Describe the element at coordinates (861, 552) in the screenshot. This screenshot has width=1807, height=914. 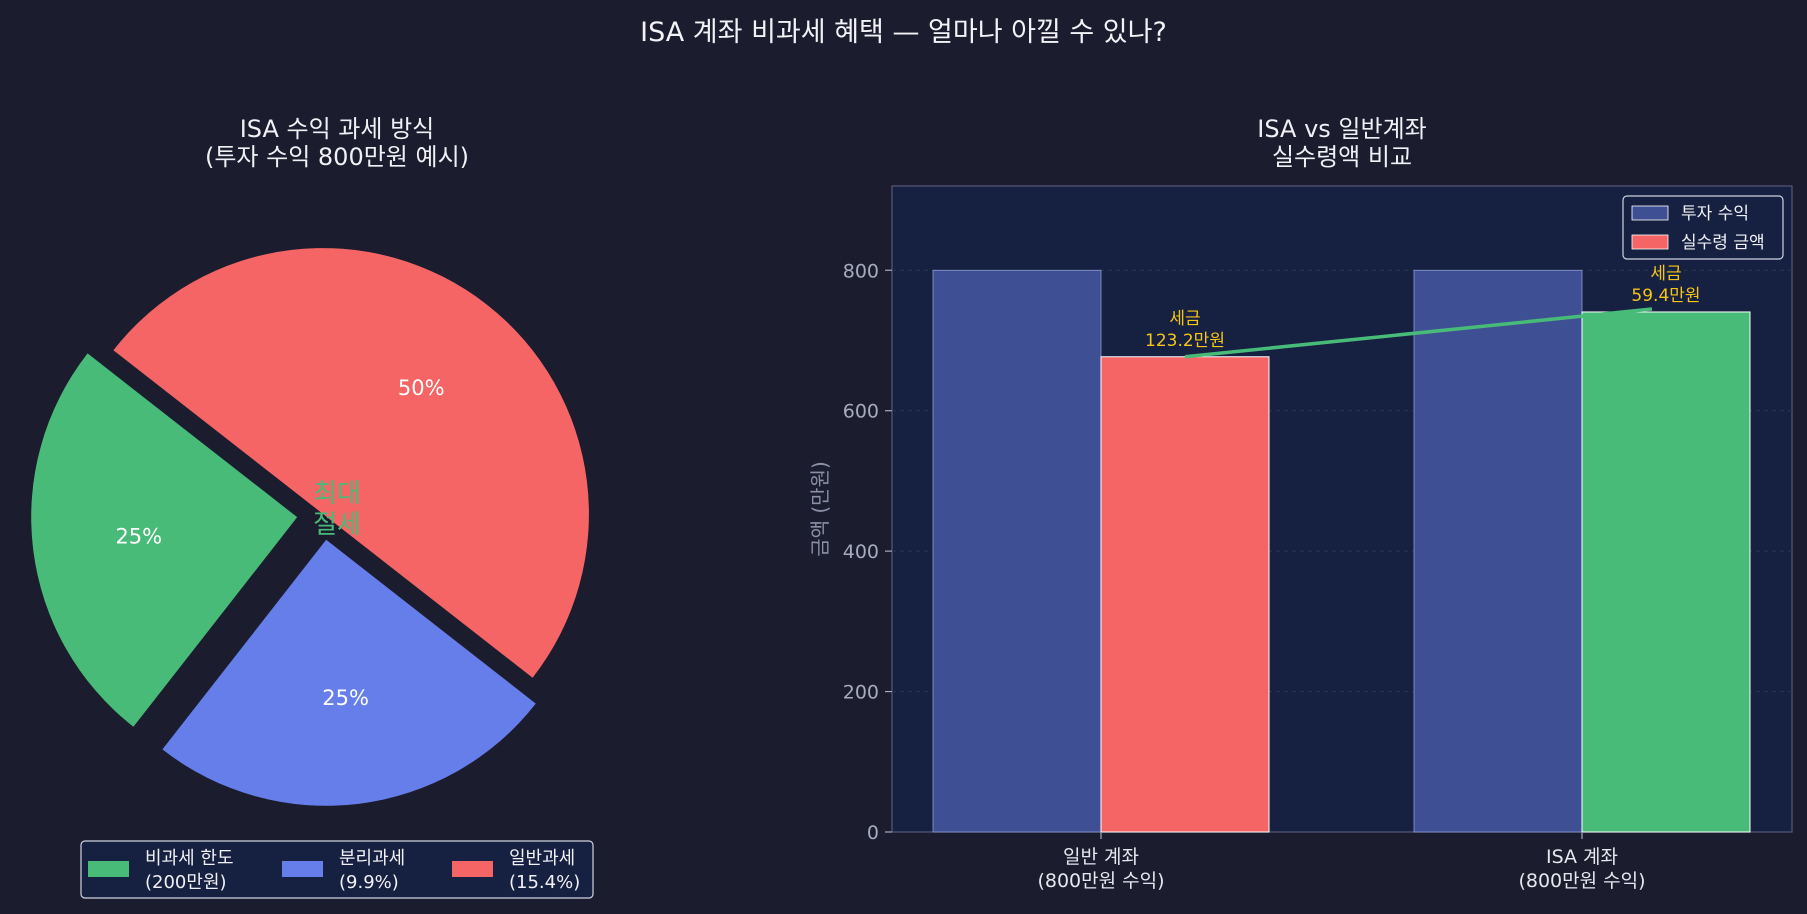
I see `bar-y-tick-label: 400` at that location.